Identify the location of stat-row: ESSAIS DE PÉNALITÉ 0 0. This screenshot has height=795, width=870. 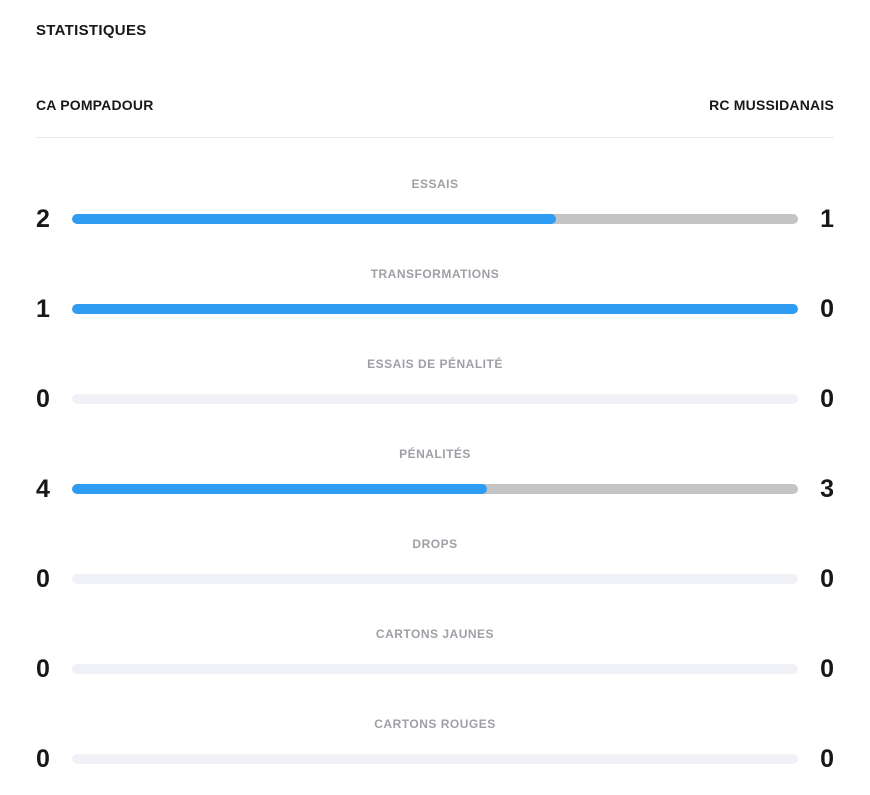
(435, 384).